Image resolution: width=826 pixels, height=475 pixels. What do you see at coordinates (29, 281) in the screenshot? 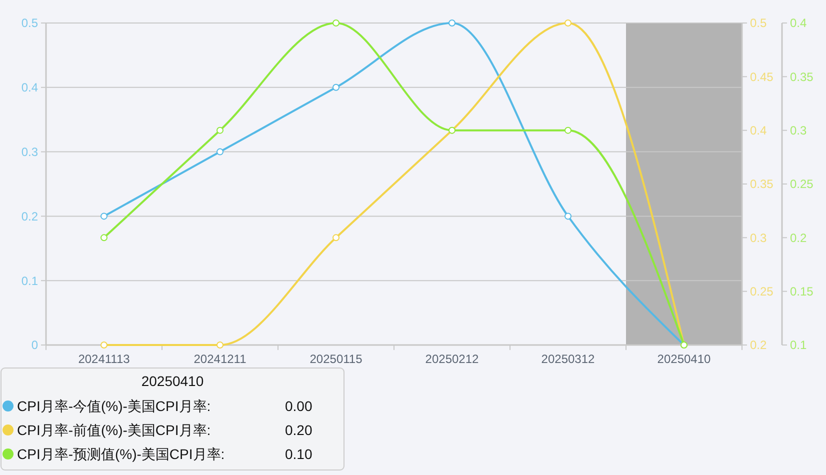
I see `y-tick-label: 0.1` at bounding box center [29, 281].